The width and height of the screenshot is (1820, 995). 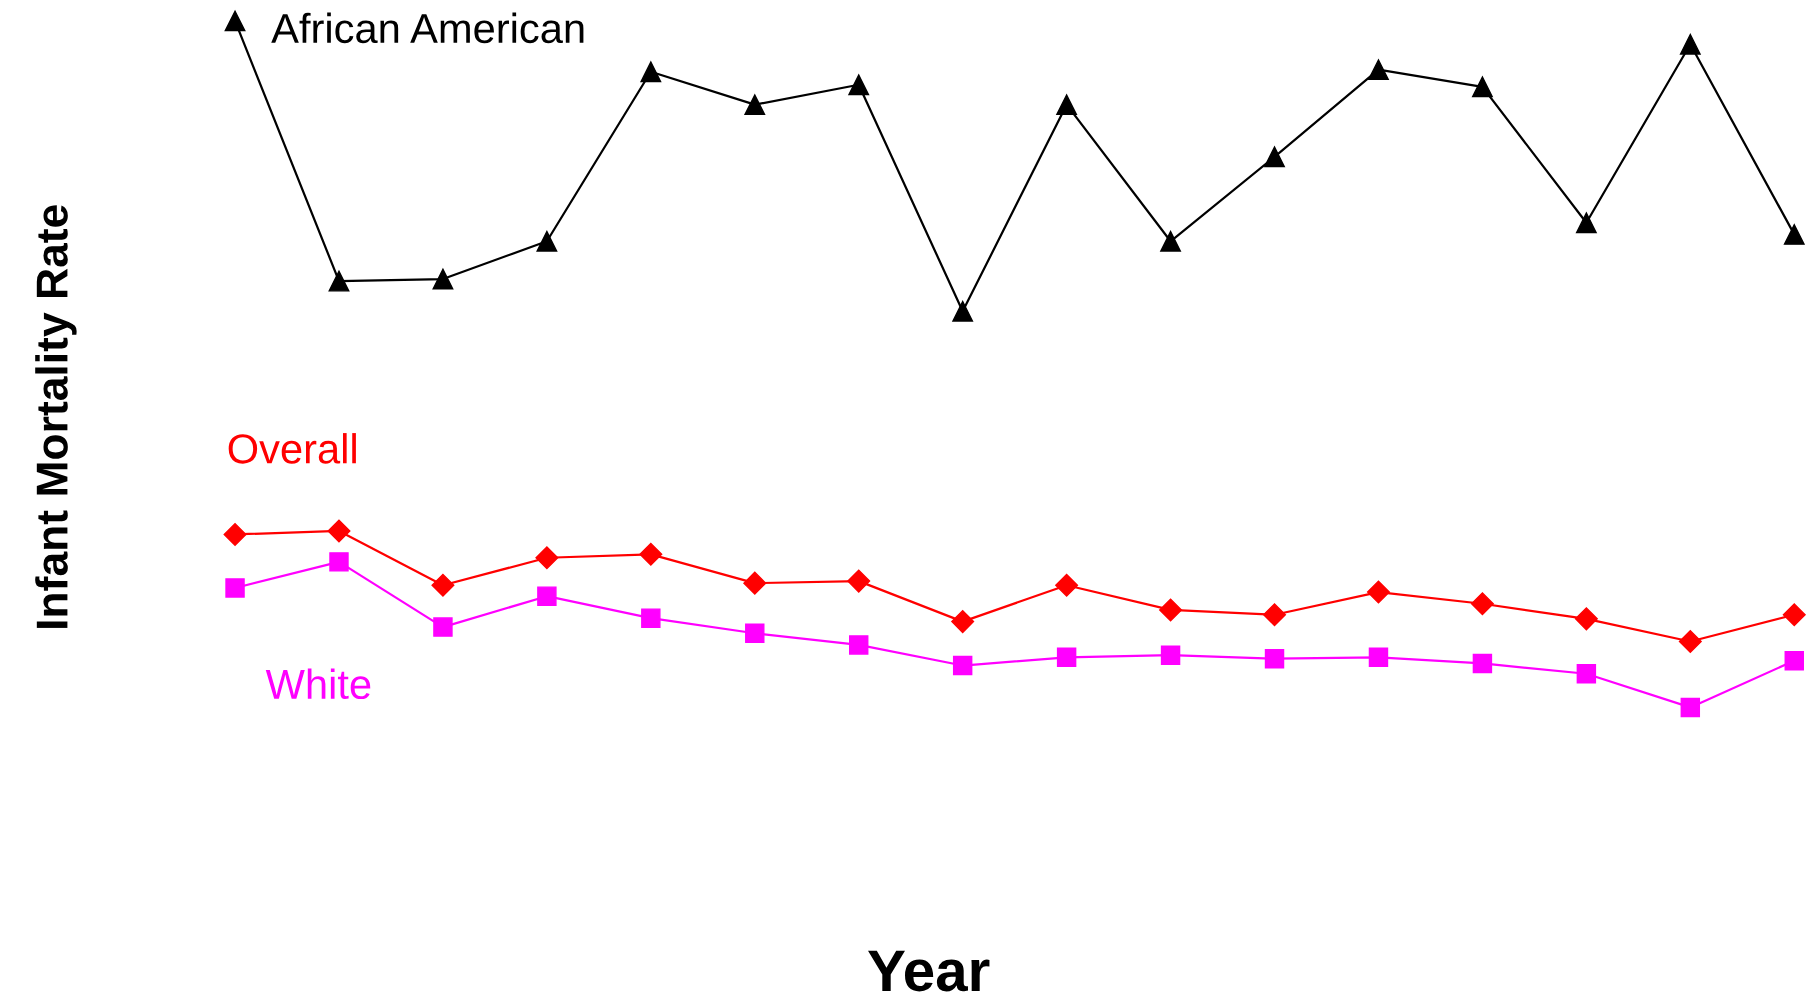 I want to click on series-label: White, so click(x=318, y=684).